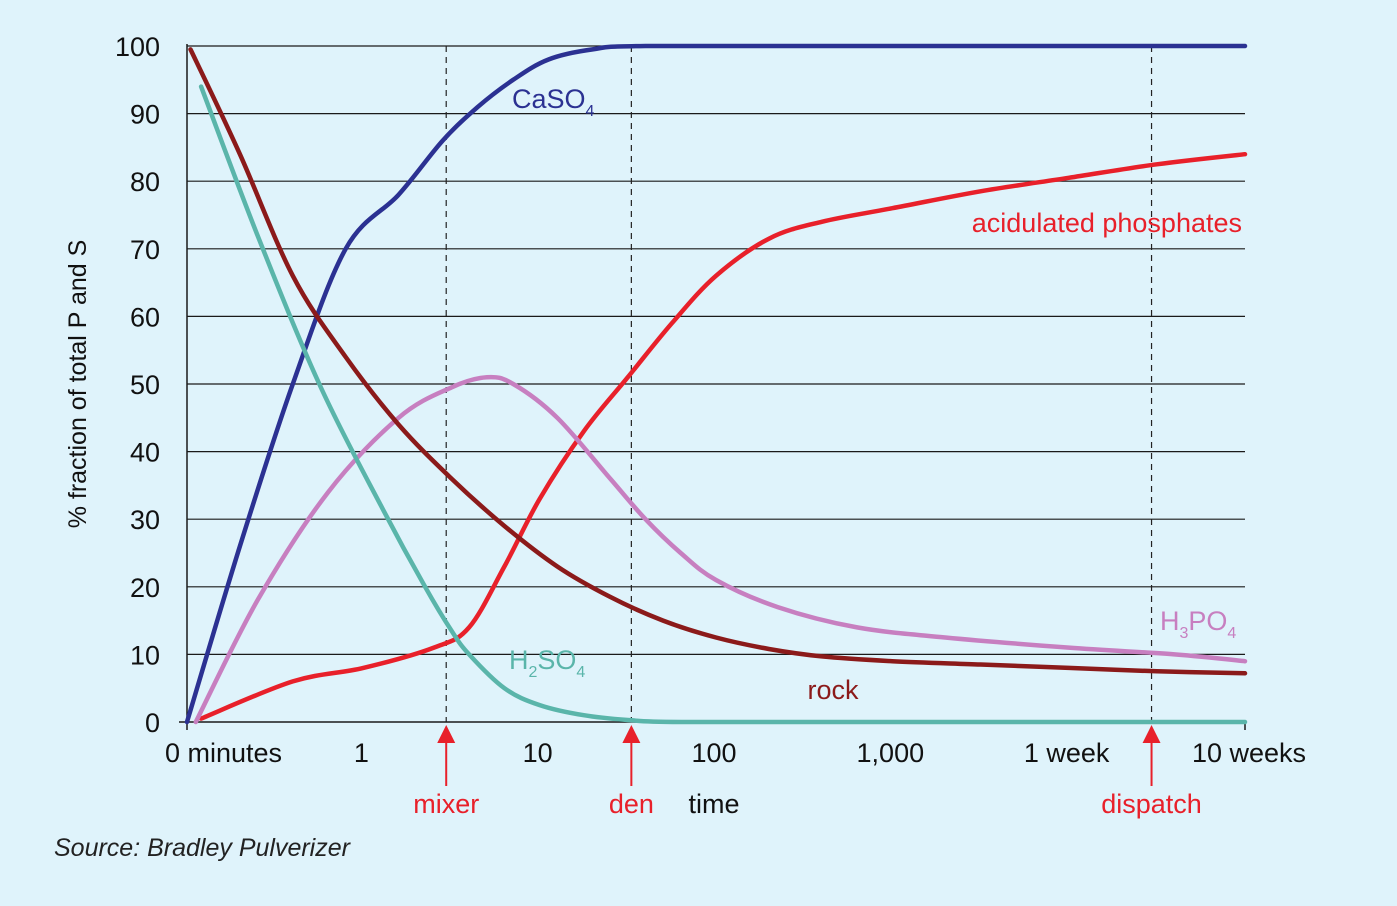 The width and height of the screenshot is (1397, 906). I want to click on series-label: H2SO4, so click(547, 663).